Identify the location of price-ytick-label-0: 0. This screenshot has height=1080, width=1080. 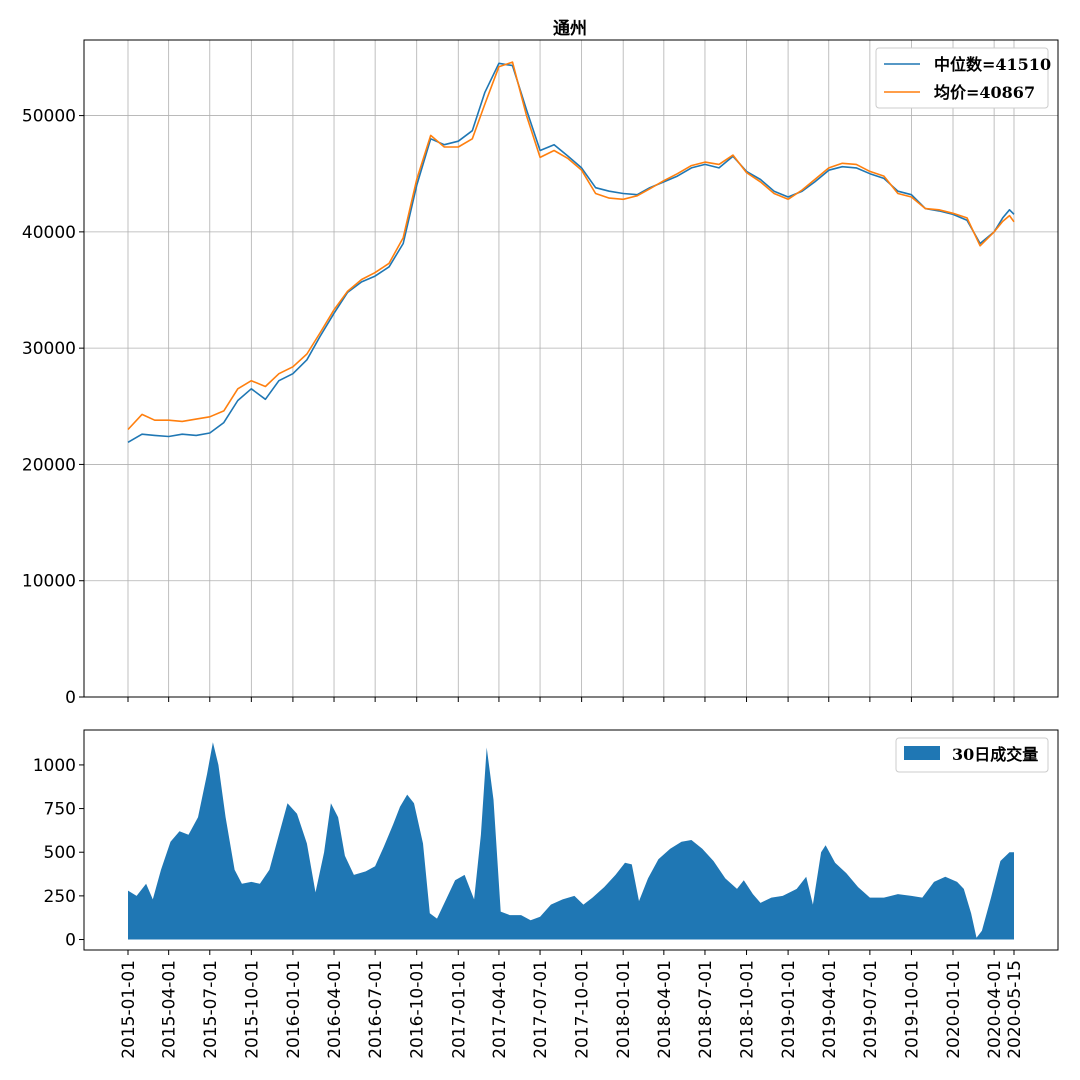
(70, 698).